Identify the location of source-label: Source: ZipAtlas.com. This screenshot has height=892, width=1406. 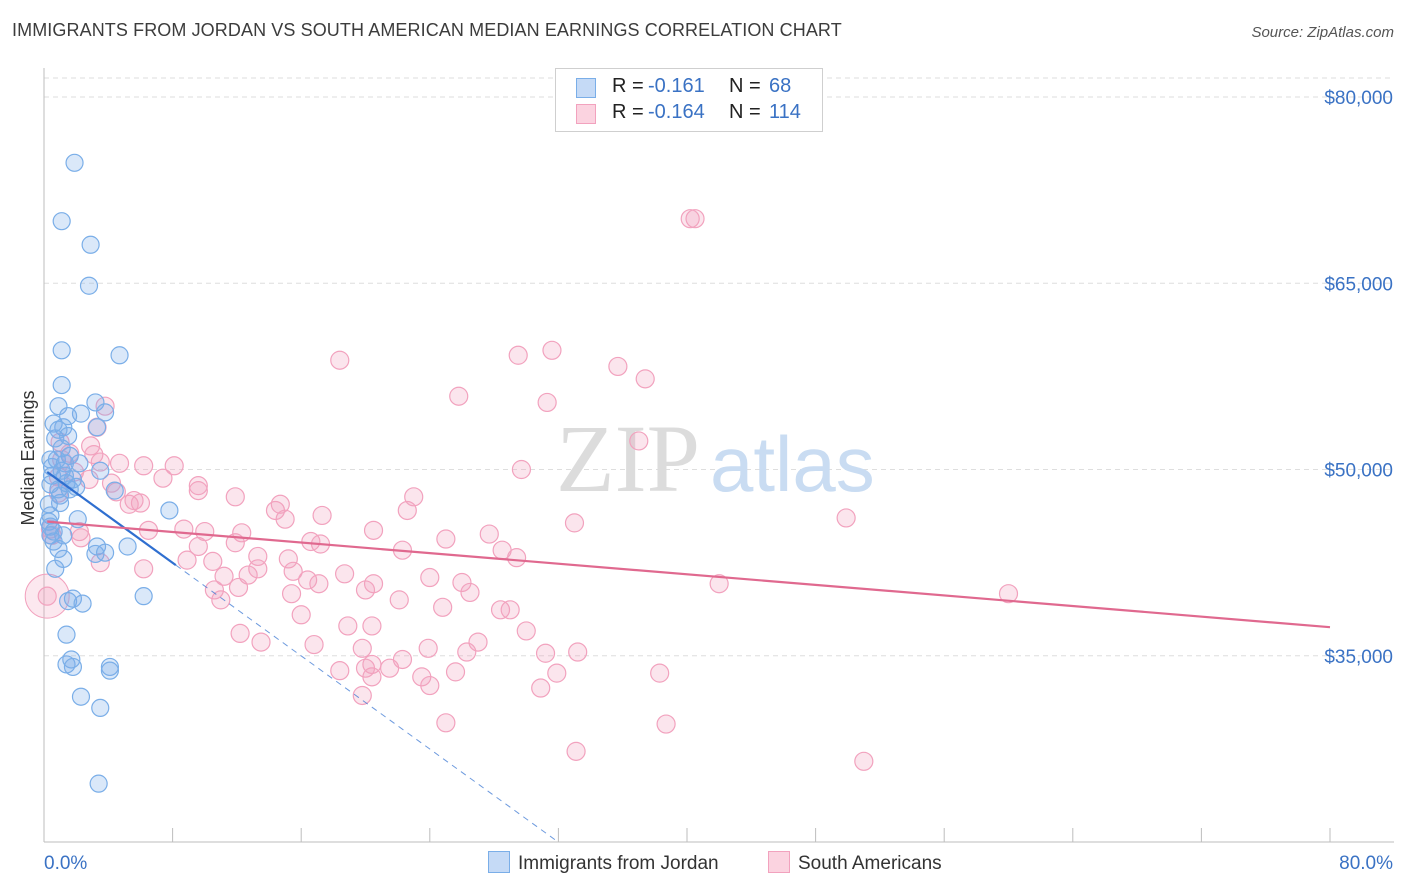
(1322, 32).